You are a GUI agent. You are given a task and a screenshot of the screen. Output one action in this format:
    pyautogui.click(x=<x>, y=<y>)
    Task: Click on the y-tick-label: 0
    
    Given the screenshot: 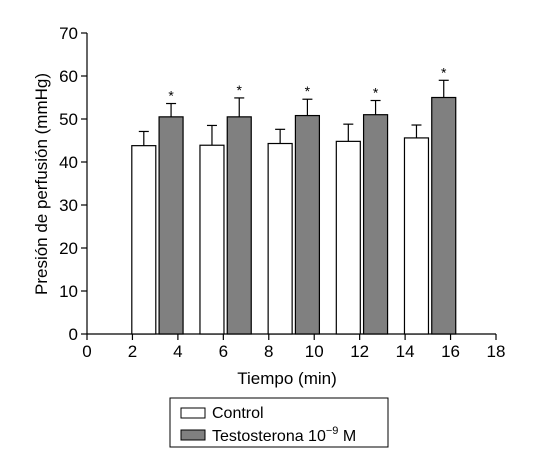 What is the action you would take?
    pyautogui.click(x=73, y=334)
    